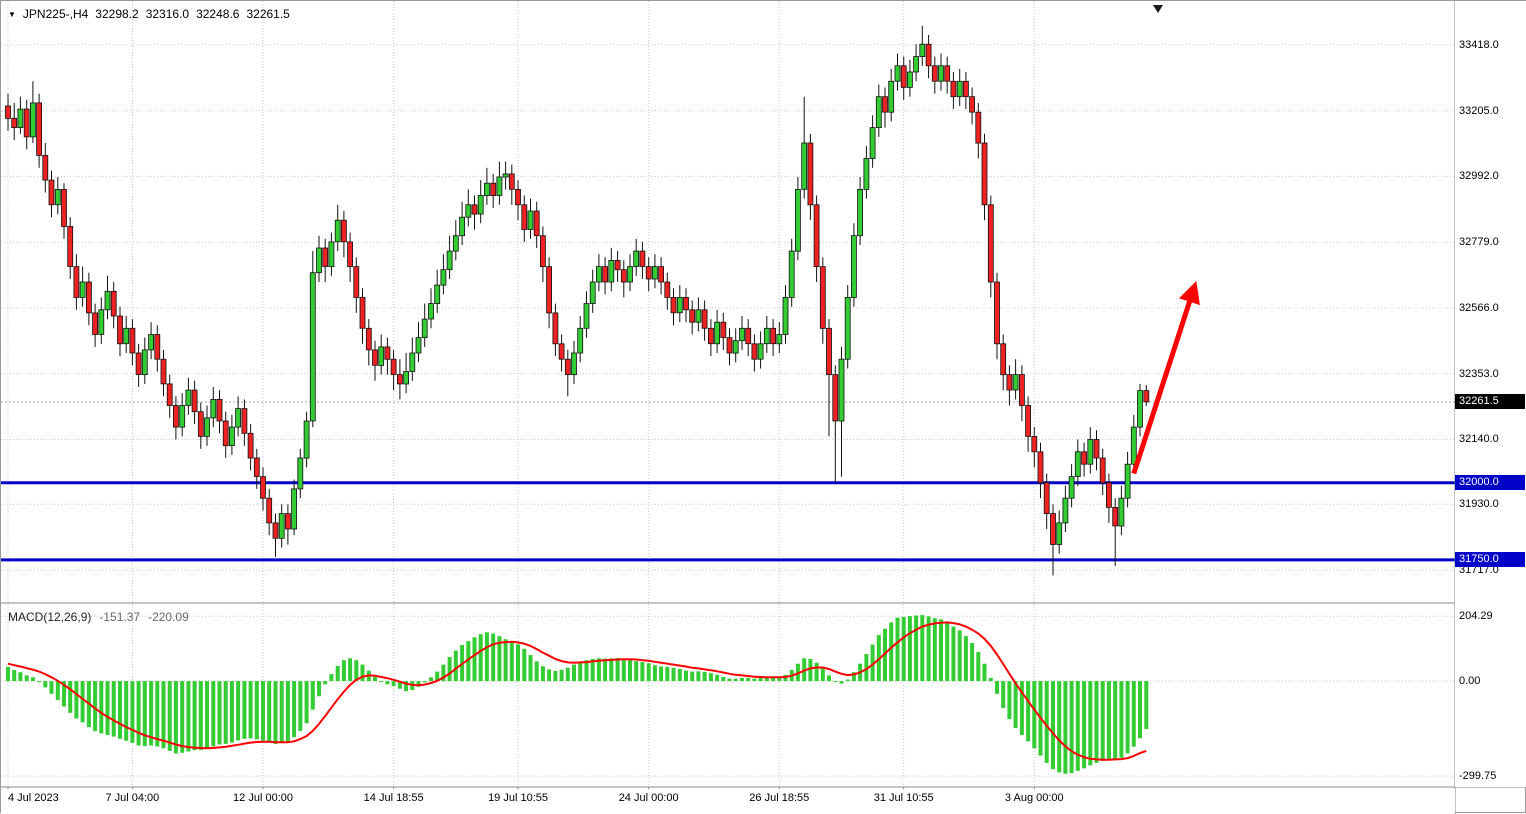  What do you see at coordinates (120, 617) in the screenshot?
I see `macd-value-label: -151.37` at bounding box center [120, 617].